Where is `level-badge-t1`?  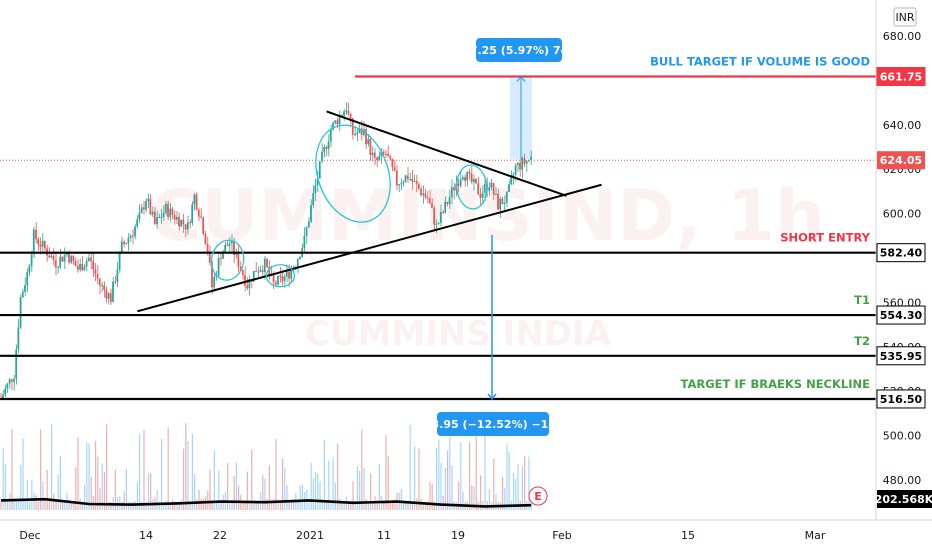 level-badge-t1 is located at coordinates (901, 315).